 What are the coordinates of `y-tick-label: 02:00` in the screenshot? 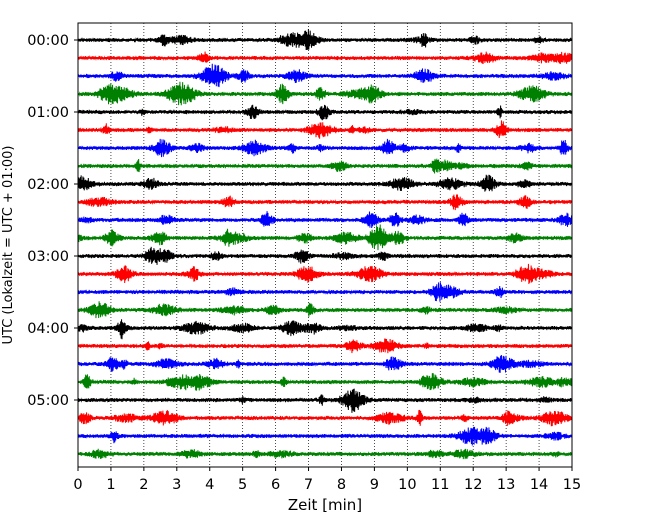 It's located at (48, 185).